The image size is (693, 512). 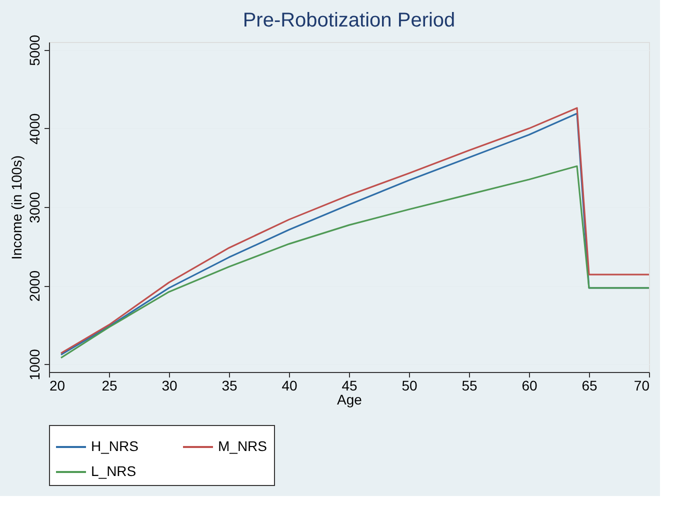 What do you see at coordinates (349, 400) in the screenshot?
I see `x-axis-title: Age` at bounding box center [349, 400].